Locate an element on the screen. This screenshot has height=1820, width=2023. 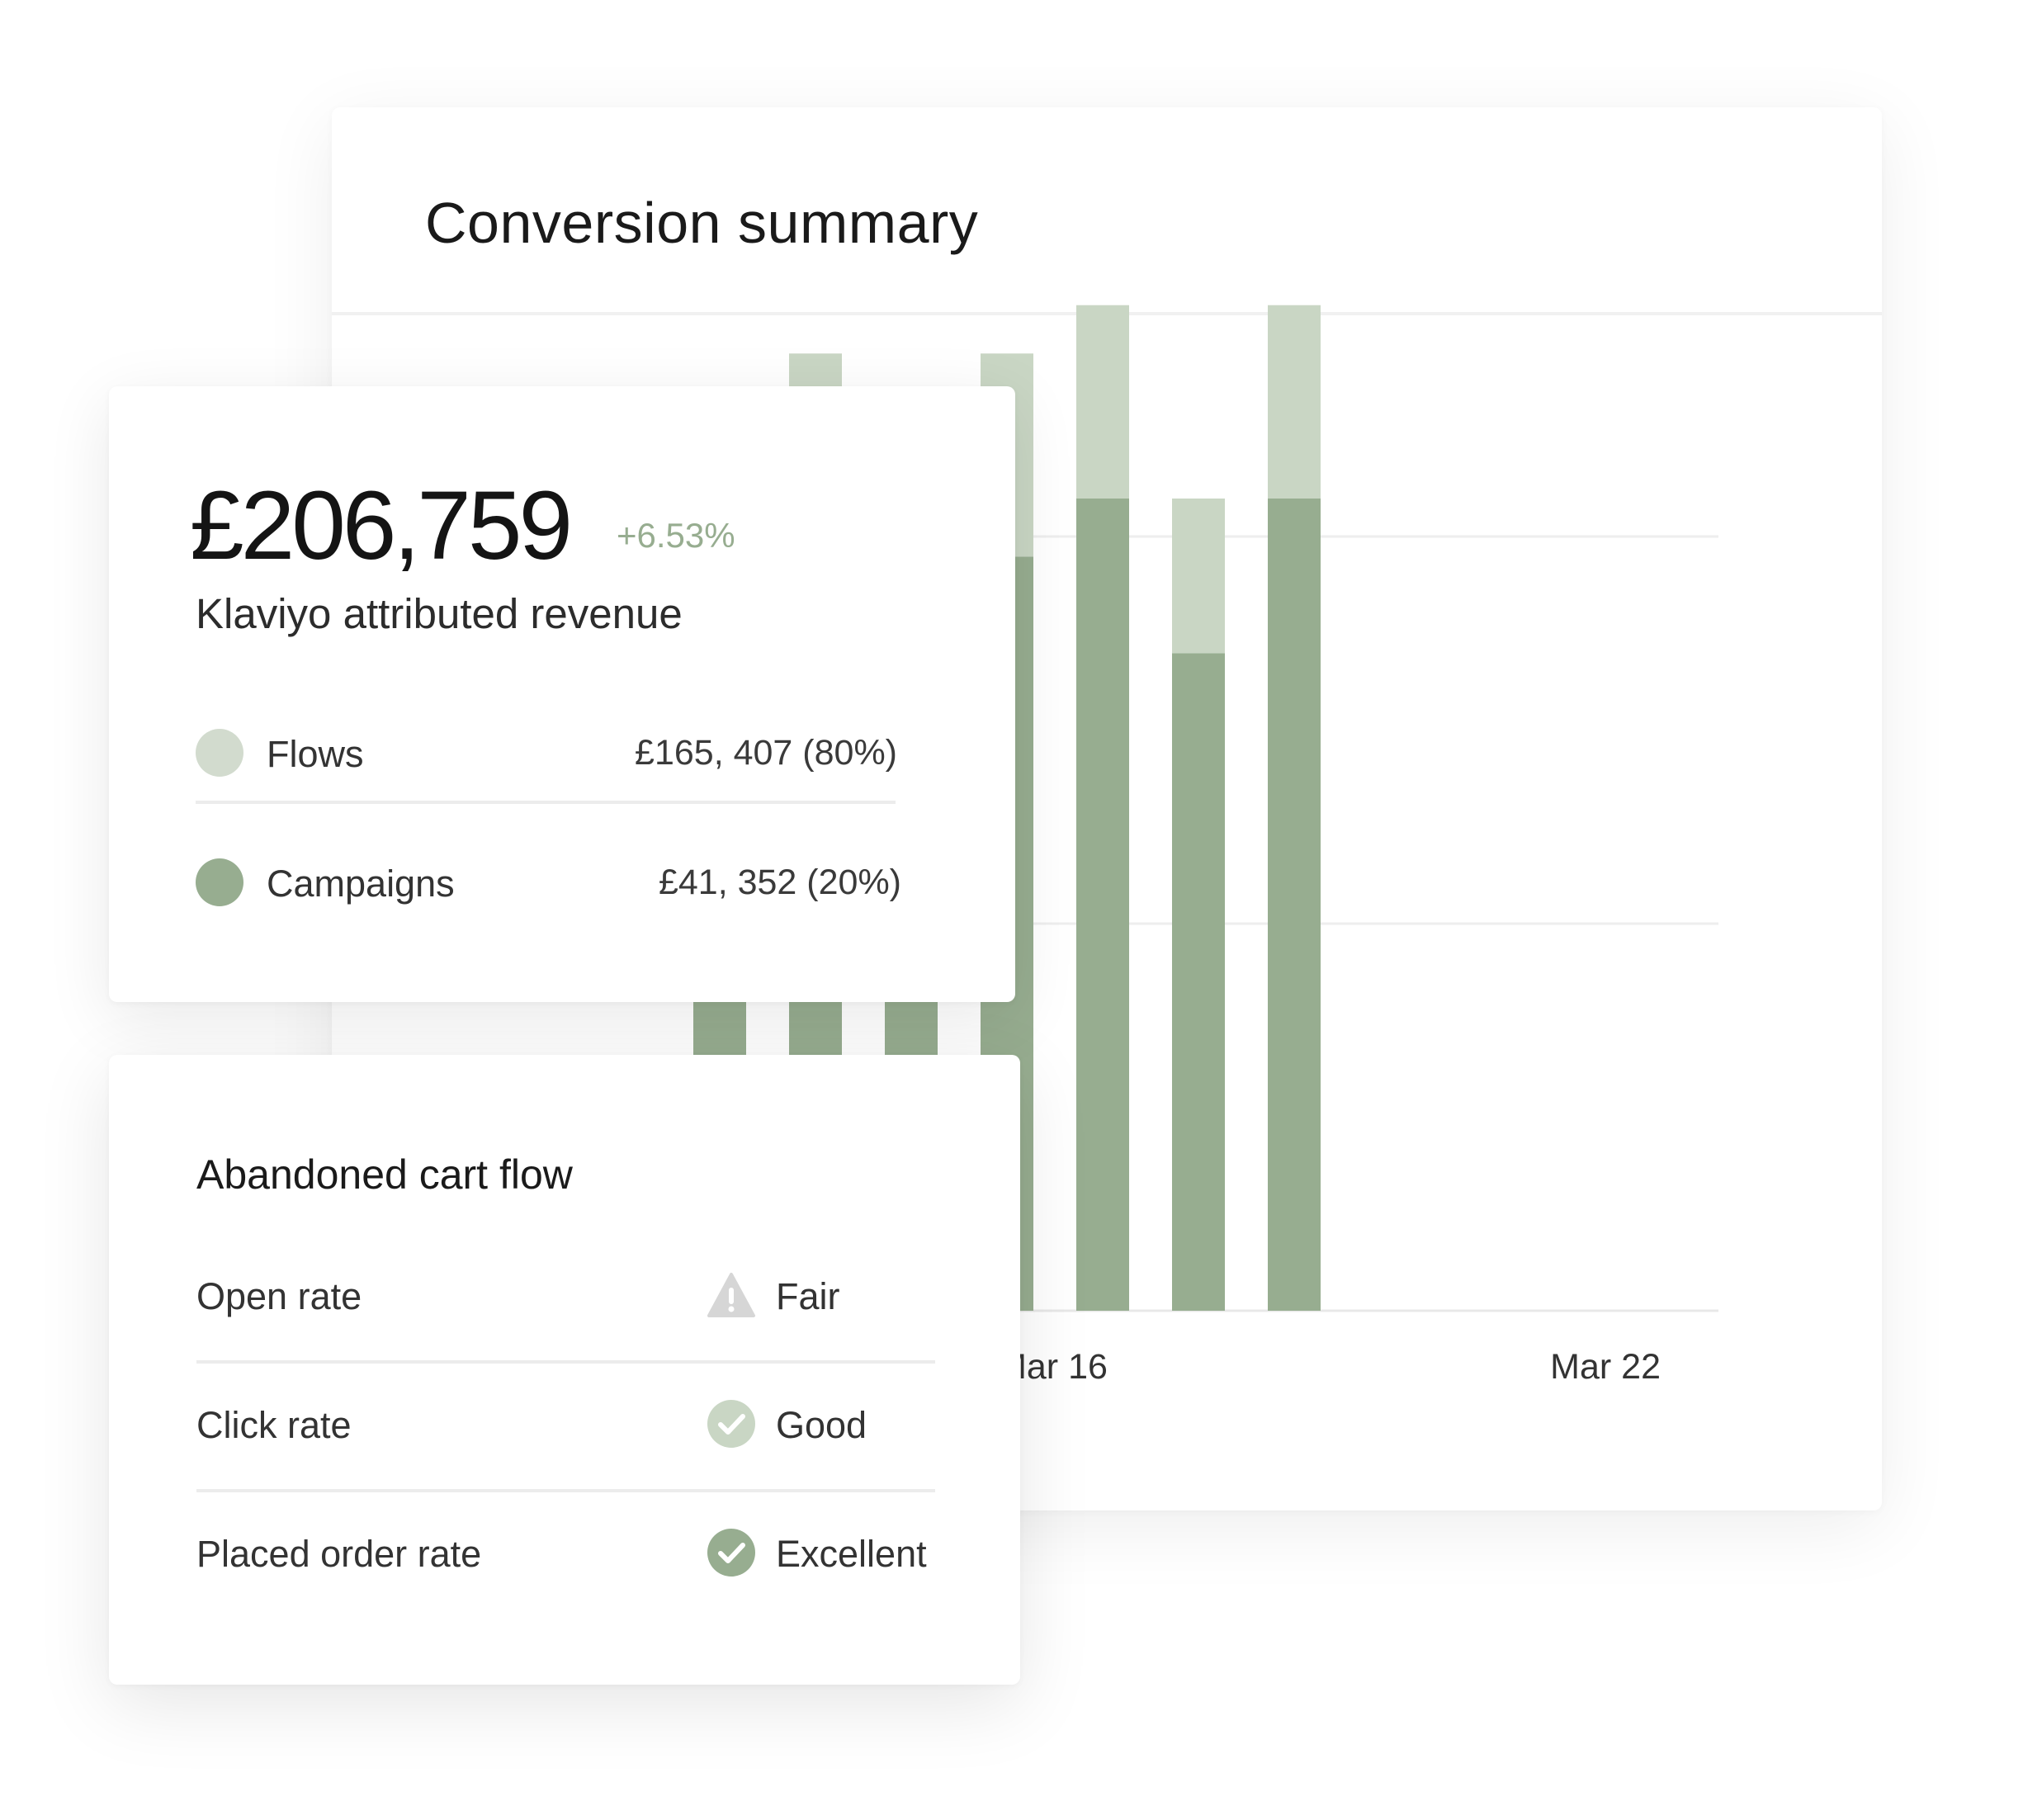
metric-status: Good is located at coordinates (821, 1425).